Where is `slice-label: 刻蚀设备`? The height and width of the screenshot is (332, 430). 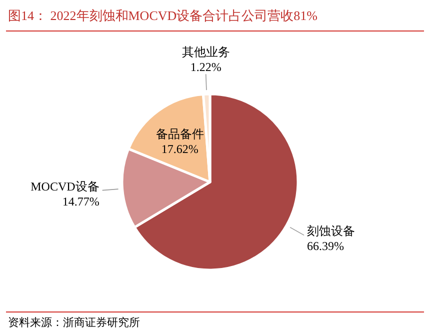 slice-label: 刻蚀设备 is located at coordinates (330, 231).